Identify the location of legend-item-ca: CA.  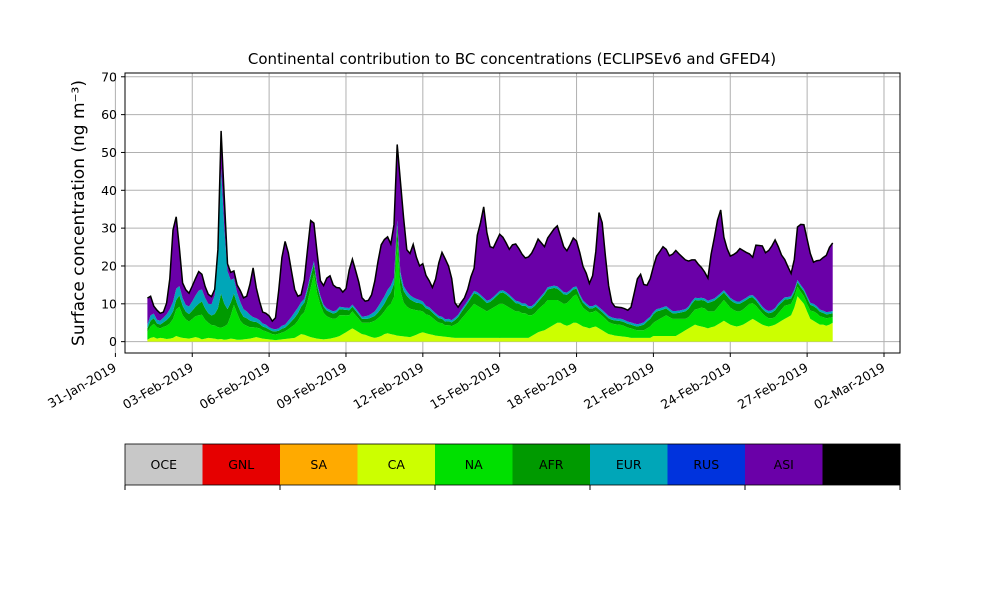
(396, 464).